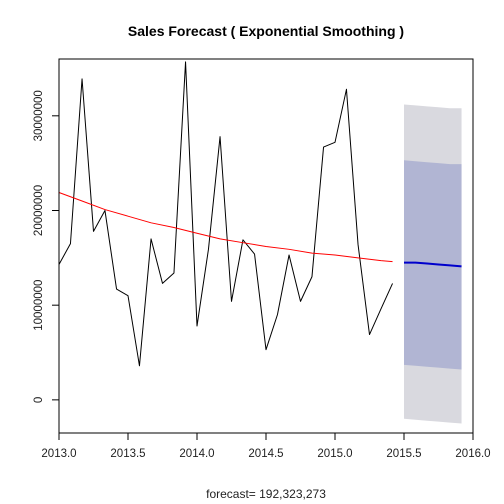 This screenshot has width=504, height=504. What do you see at coordinates (266, 494) in the screenshot?
I see `x-axis-label: forecast= 192,323,273` at bounding box center [266, 494].